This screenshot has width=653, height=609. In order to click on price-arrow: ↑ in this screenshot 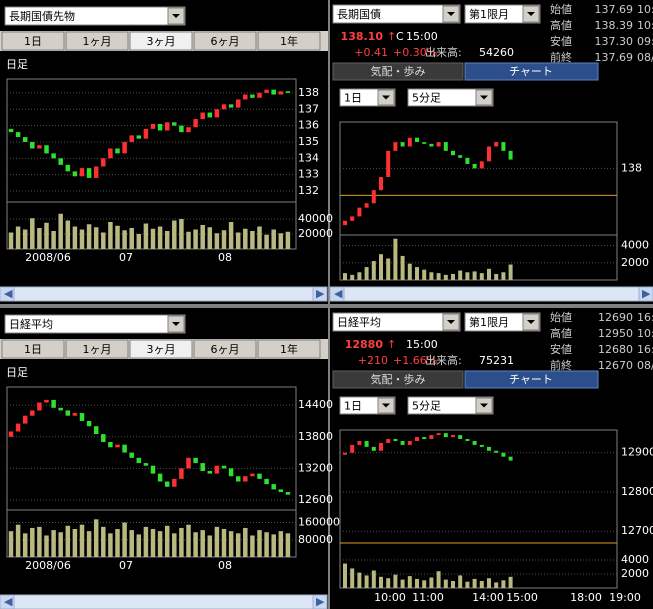, I will do `click(391, 344)`.